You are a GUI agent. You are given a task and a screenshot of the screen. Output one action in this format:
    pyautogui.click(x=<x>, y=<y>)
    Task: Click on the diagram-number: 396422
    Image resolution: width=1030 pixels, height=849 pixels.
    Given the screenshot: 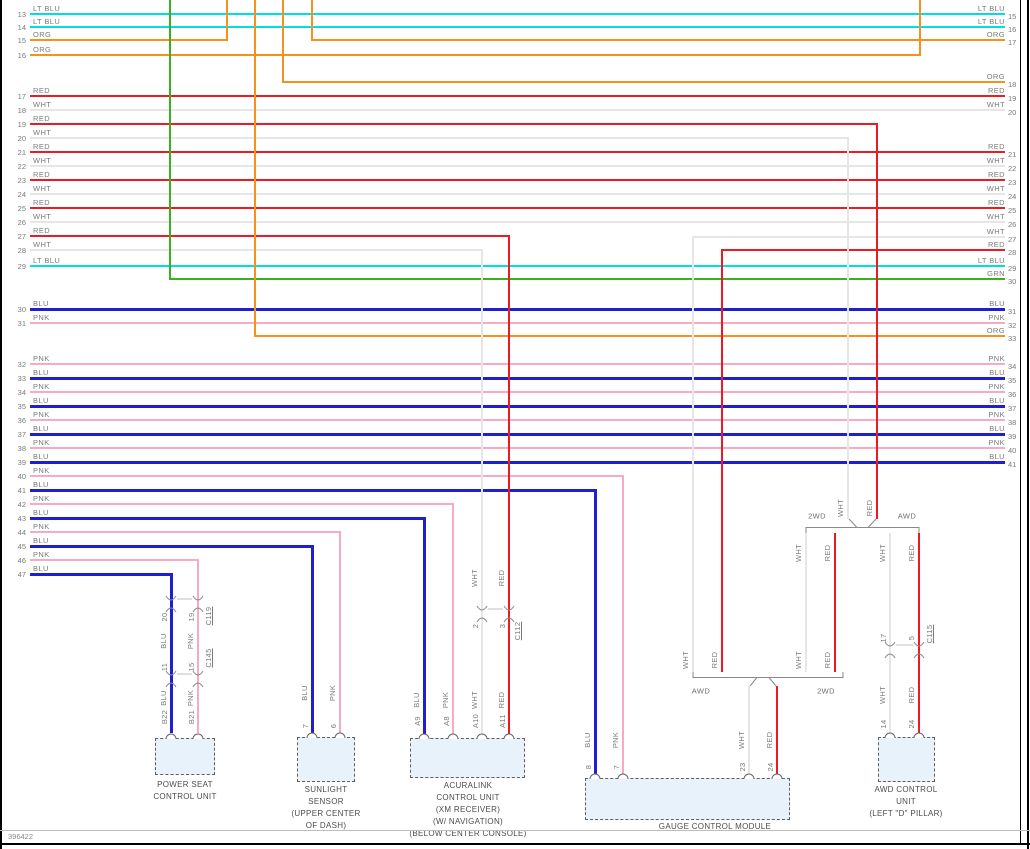 What is the action you would take?
    pyautogui.click(x=21, y=836)
    